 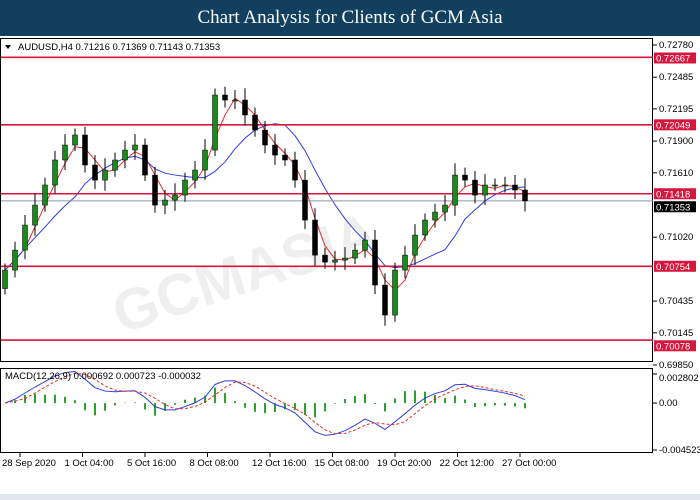 I want to click on level-price-label: 0.70078, so click(x=673, y=346).